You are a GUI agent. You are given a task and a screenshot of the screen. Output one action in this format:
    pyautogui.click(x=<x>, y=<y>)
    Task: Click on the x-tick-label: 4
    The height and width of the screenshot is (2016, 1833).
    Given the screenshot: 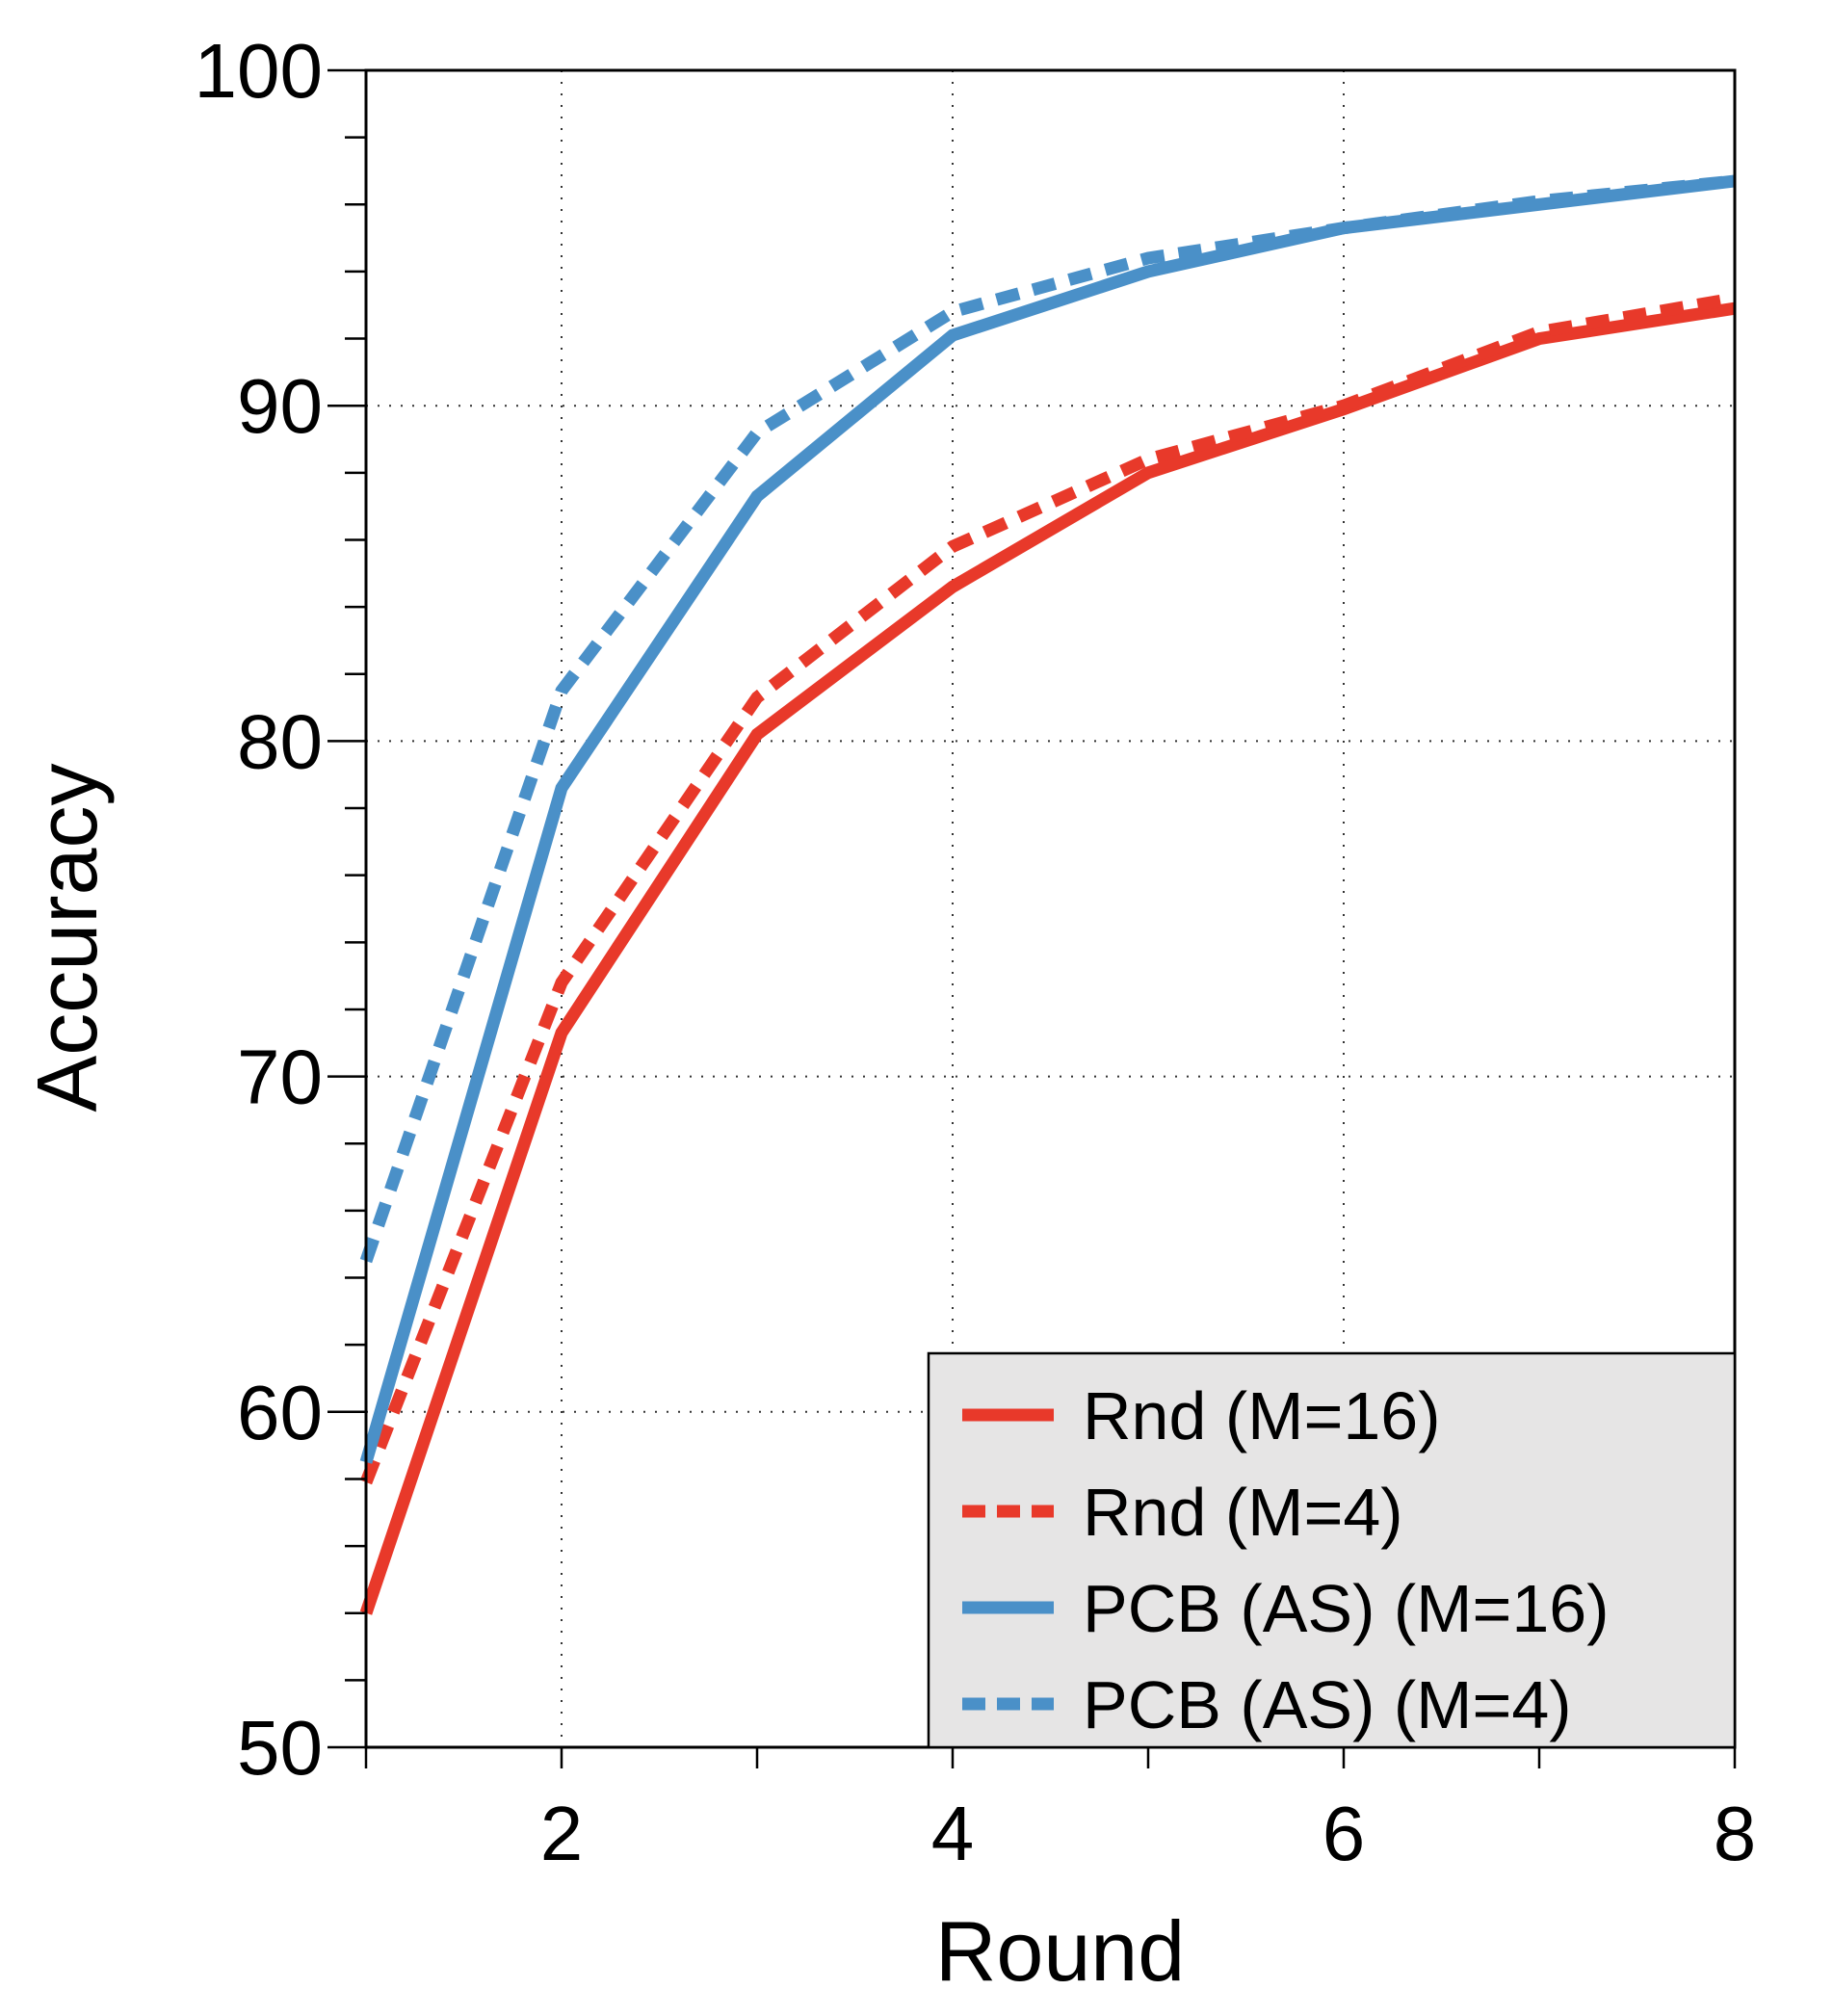 What is the action you would take?
    pyautogui.click(x=953, y=1833)
    